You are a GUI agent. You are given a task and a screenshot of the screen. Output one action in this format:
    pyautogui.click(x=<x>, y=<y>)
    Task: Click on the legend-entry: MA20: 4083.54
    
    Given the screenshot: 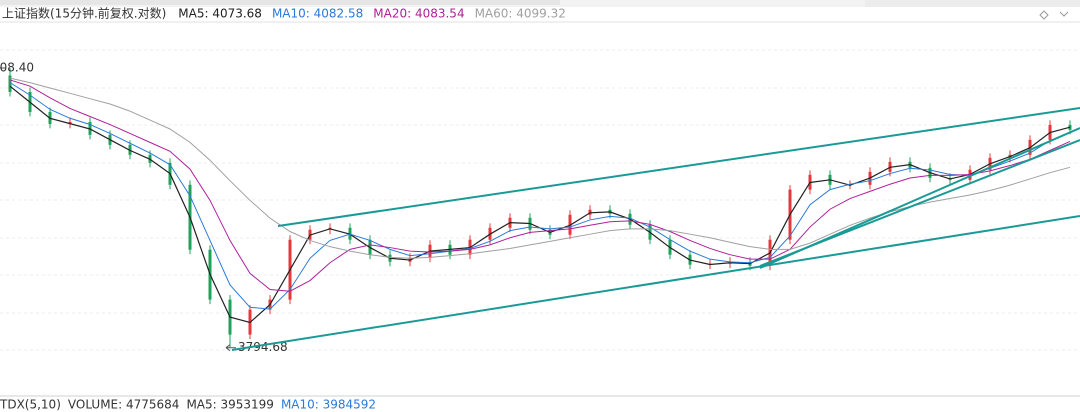 What is the action you would take?
    pyautogui.click(x=418, y=14)
    